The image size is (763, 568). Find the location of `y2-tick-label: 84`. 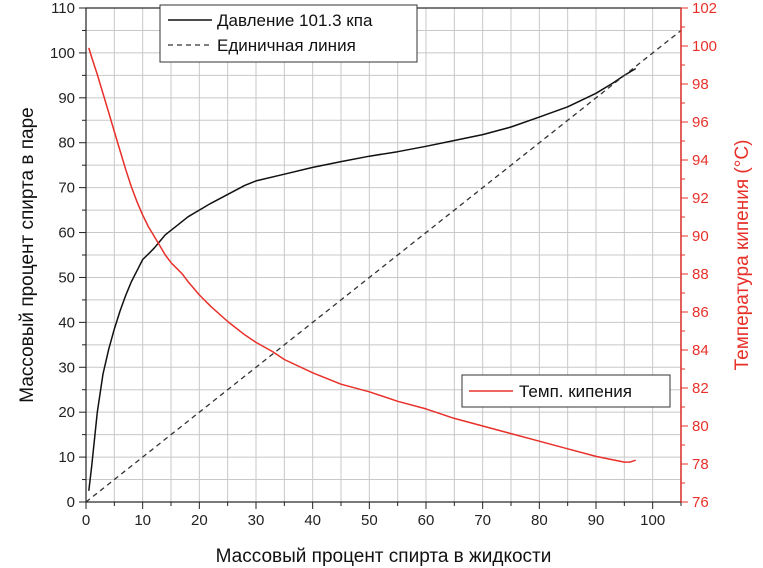

y2-tick-label: 84 is located at coordinates (700, 350).